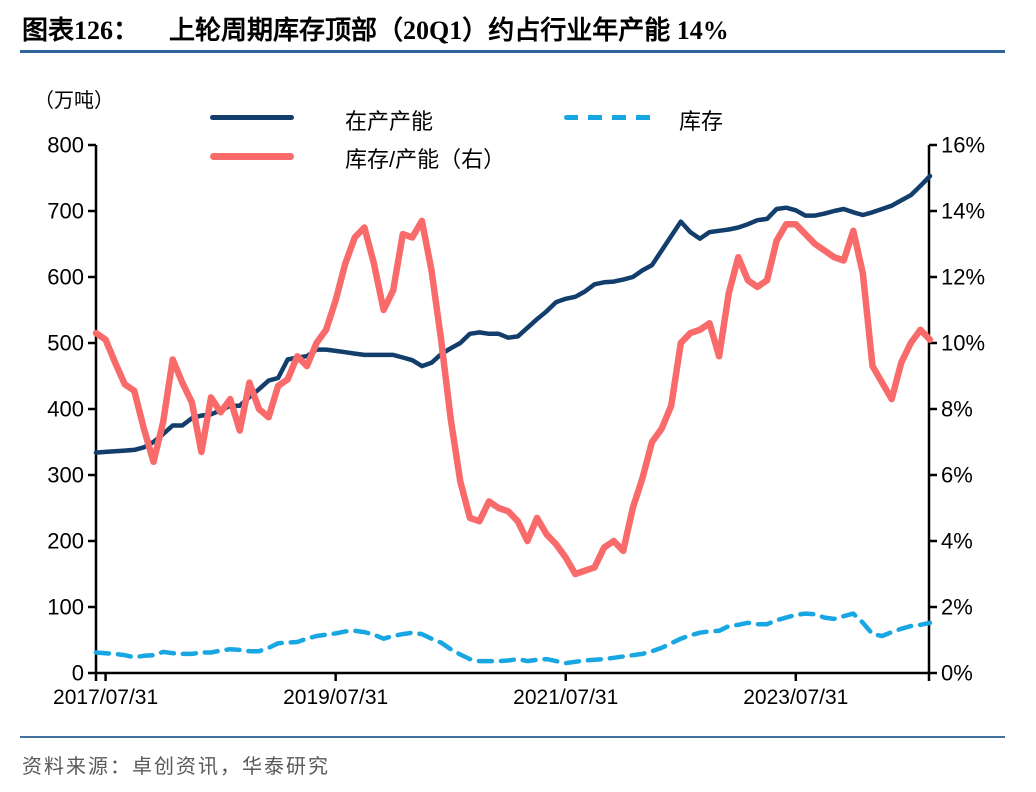  What do you see at coordinates (795, 697) in the screenshot?
I see `x-tick-label: 2023/07/31` at bounding box center [795, 697].